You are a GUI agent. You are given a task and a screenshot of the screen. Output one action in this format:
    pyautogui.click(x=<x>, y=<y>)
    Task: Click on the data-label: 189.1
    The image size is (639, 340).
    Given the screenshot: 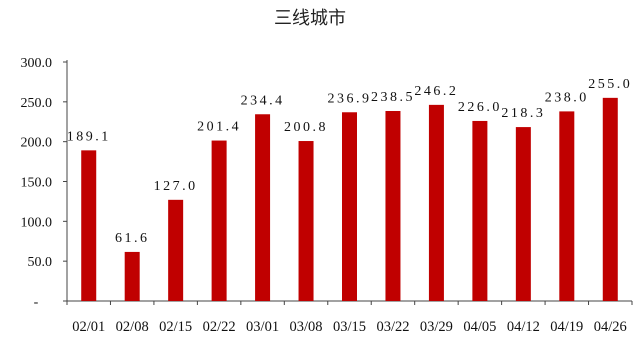 What is the action you would take?
    pyautogui.click(x=89, y=136)
    